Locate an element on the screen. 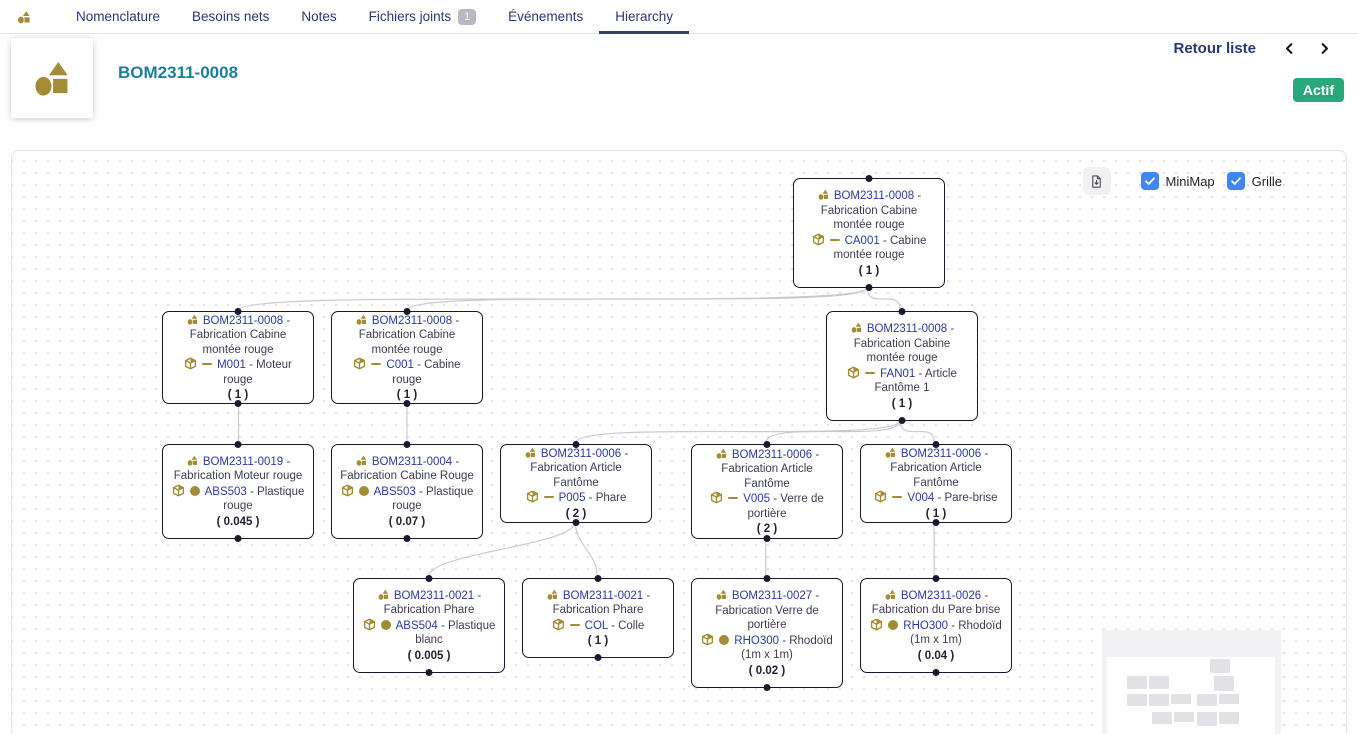  article-link: V005 is located at coordinates (757, 499).